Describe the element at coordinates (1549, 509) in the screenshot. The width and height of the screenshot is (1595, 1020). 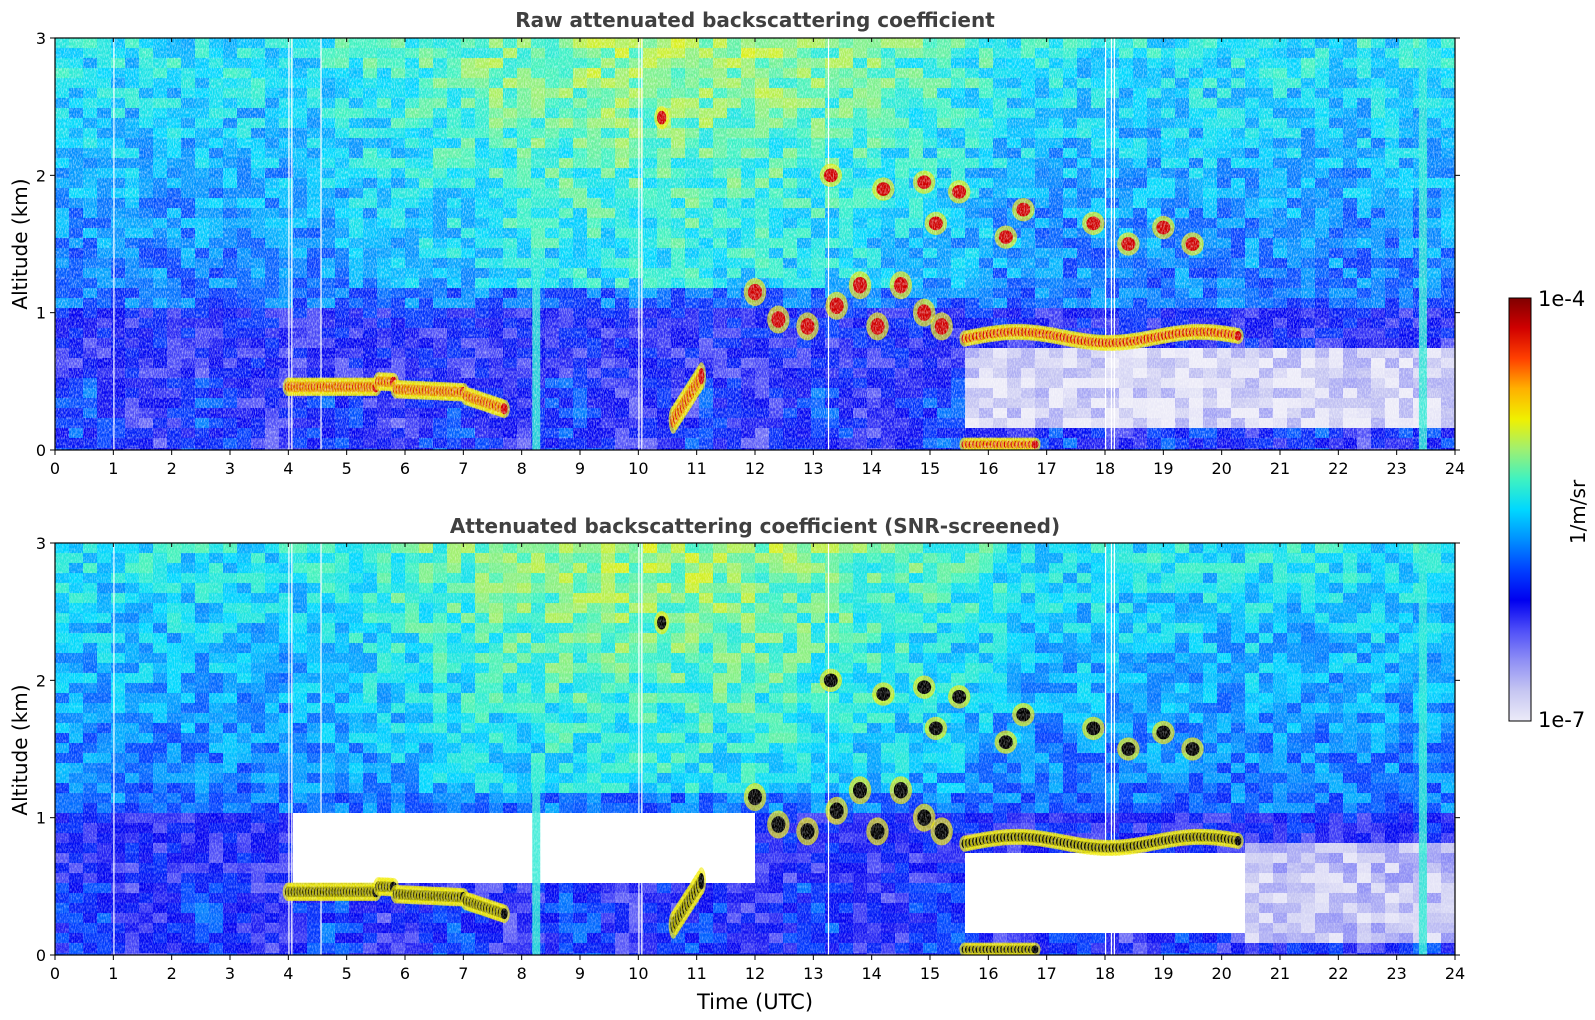
I see `colorbar: 1e-4 1e-7 1/m/sr` at that location.